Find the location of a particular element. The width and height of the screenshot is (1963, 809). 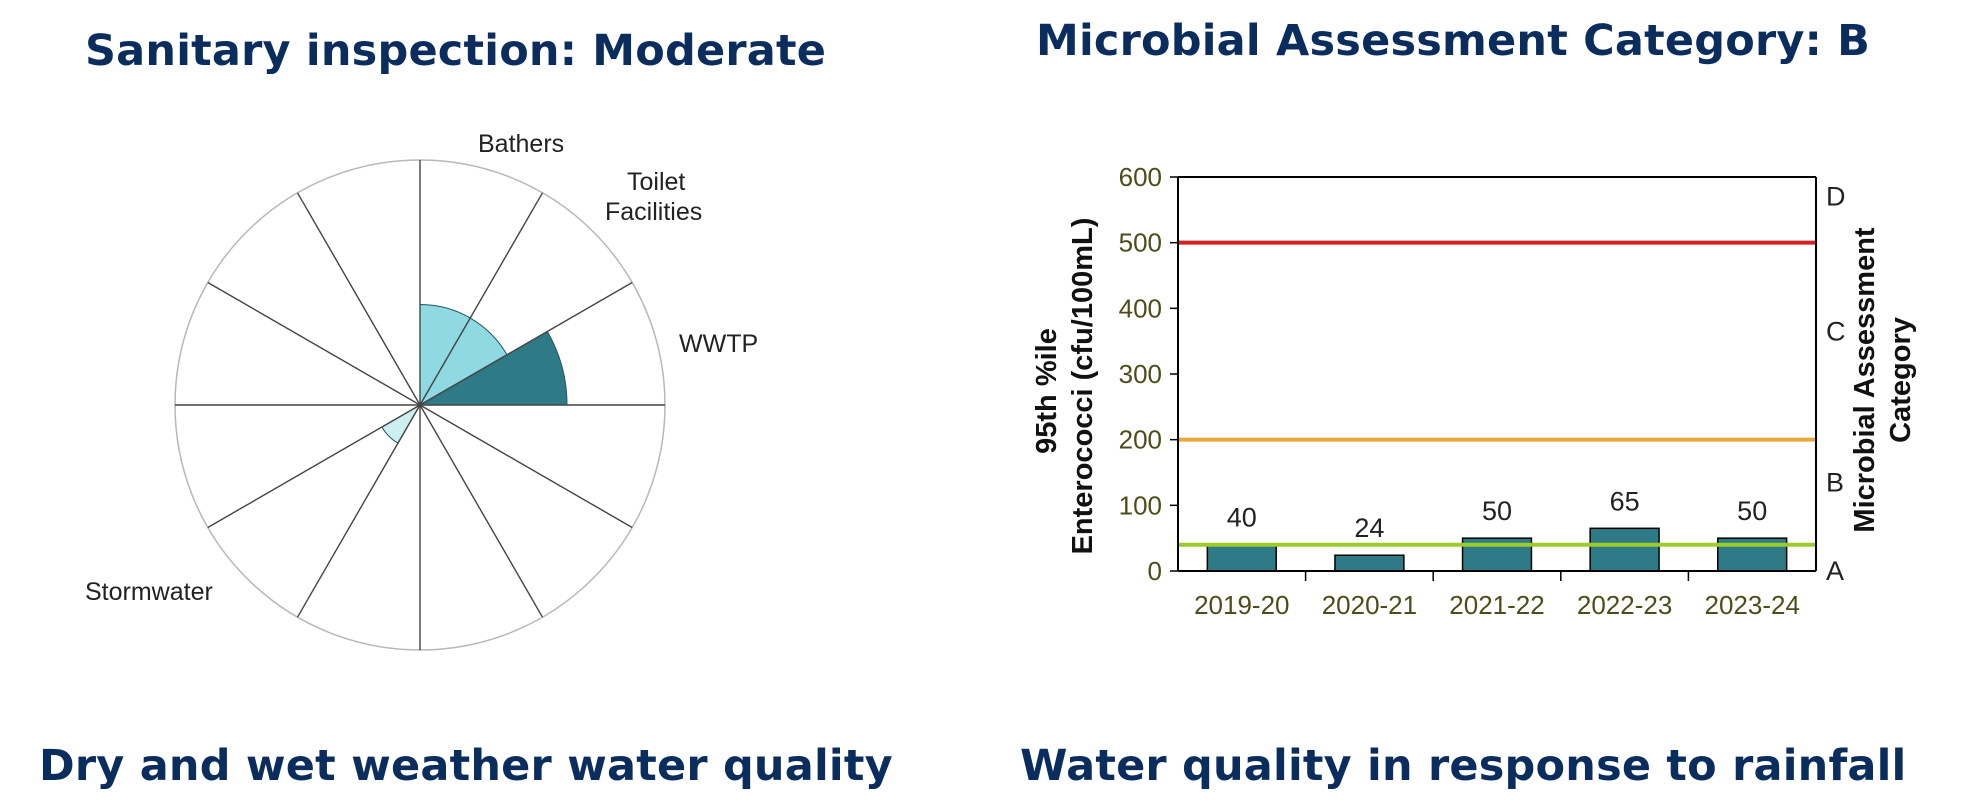

x-category-label: 2023-24 is located at coordinates (1751, 605).